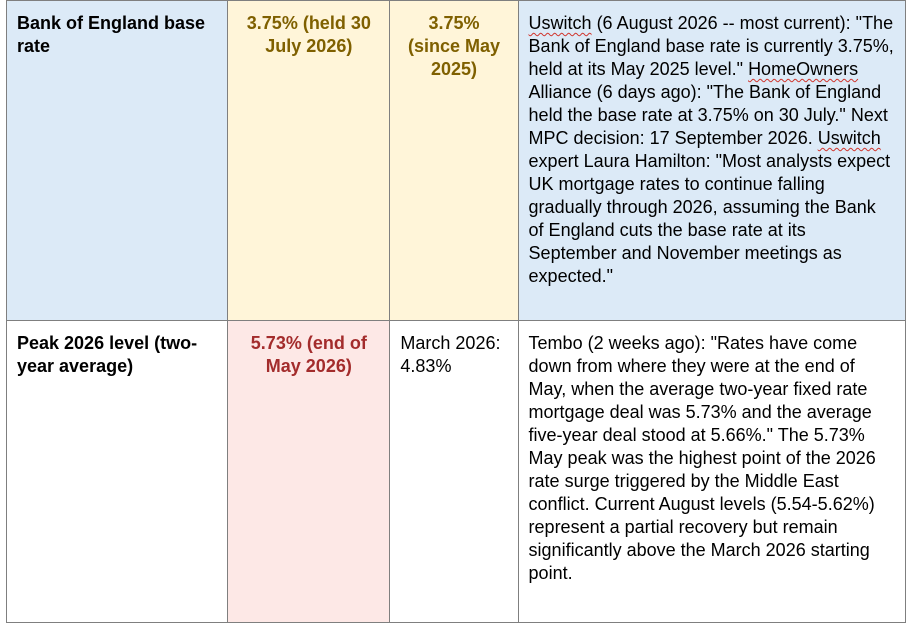 This screenshot has width=910, height=623. What do you see at coordinates (117, 160) in the screenshot?
I see `row-label-cell: Bank of England base rate` at bounding box center [117, 160].